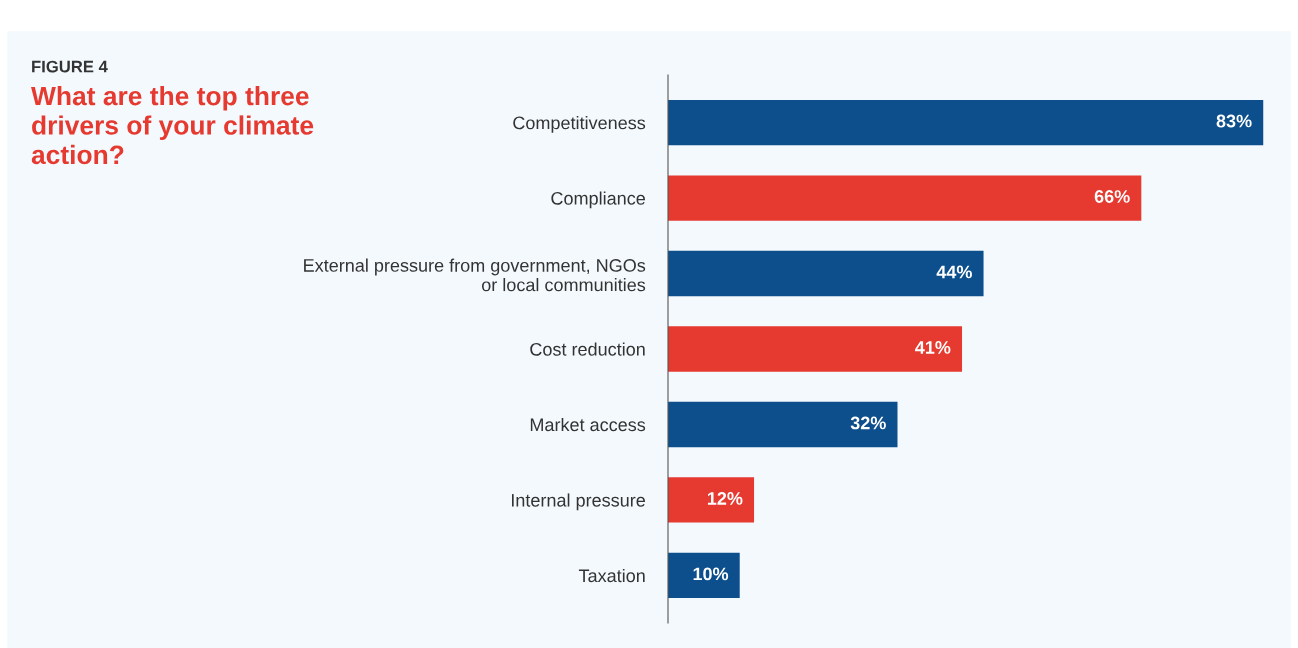  What do you see at coordinates (954, 272) in the screenshot?
I see `data-label: 44%` at bounding box center [954, 272].